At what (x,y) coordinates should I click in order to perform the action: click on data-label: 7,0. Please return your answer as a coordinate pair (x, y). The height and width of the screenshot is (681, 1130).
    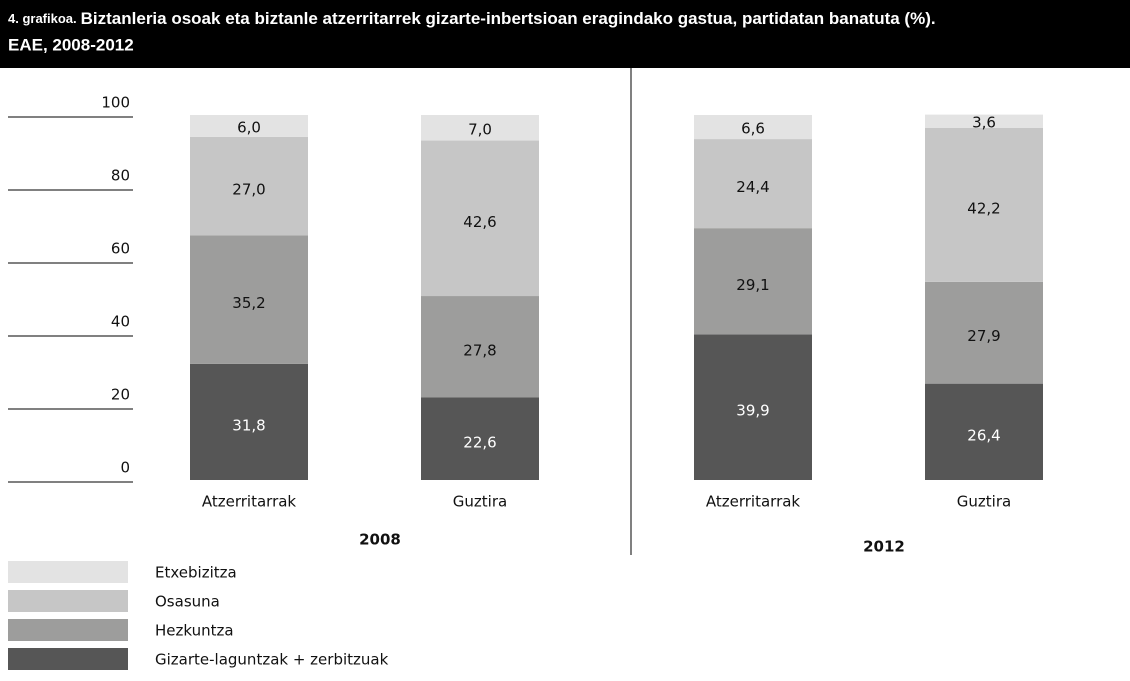
    Looking at the image, I should click on (480, 129).